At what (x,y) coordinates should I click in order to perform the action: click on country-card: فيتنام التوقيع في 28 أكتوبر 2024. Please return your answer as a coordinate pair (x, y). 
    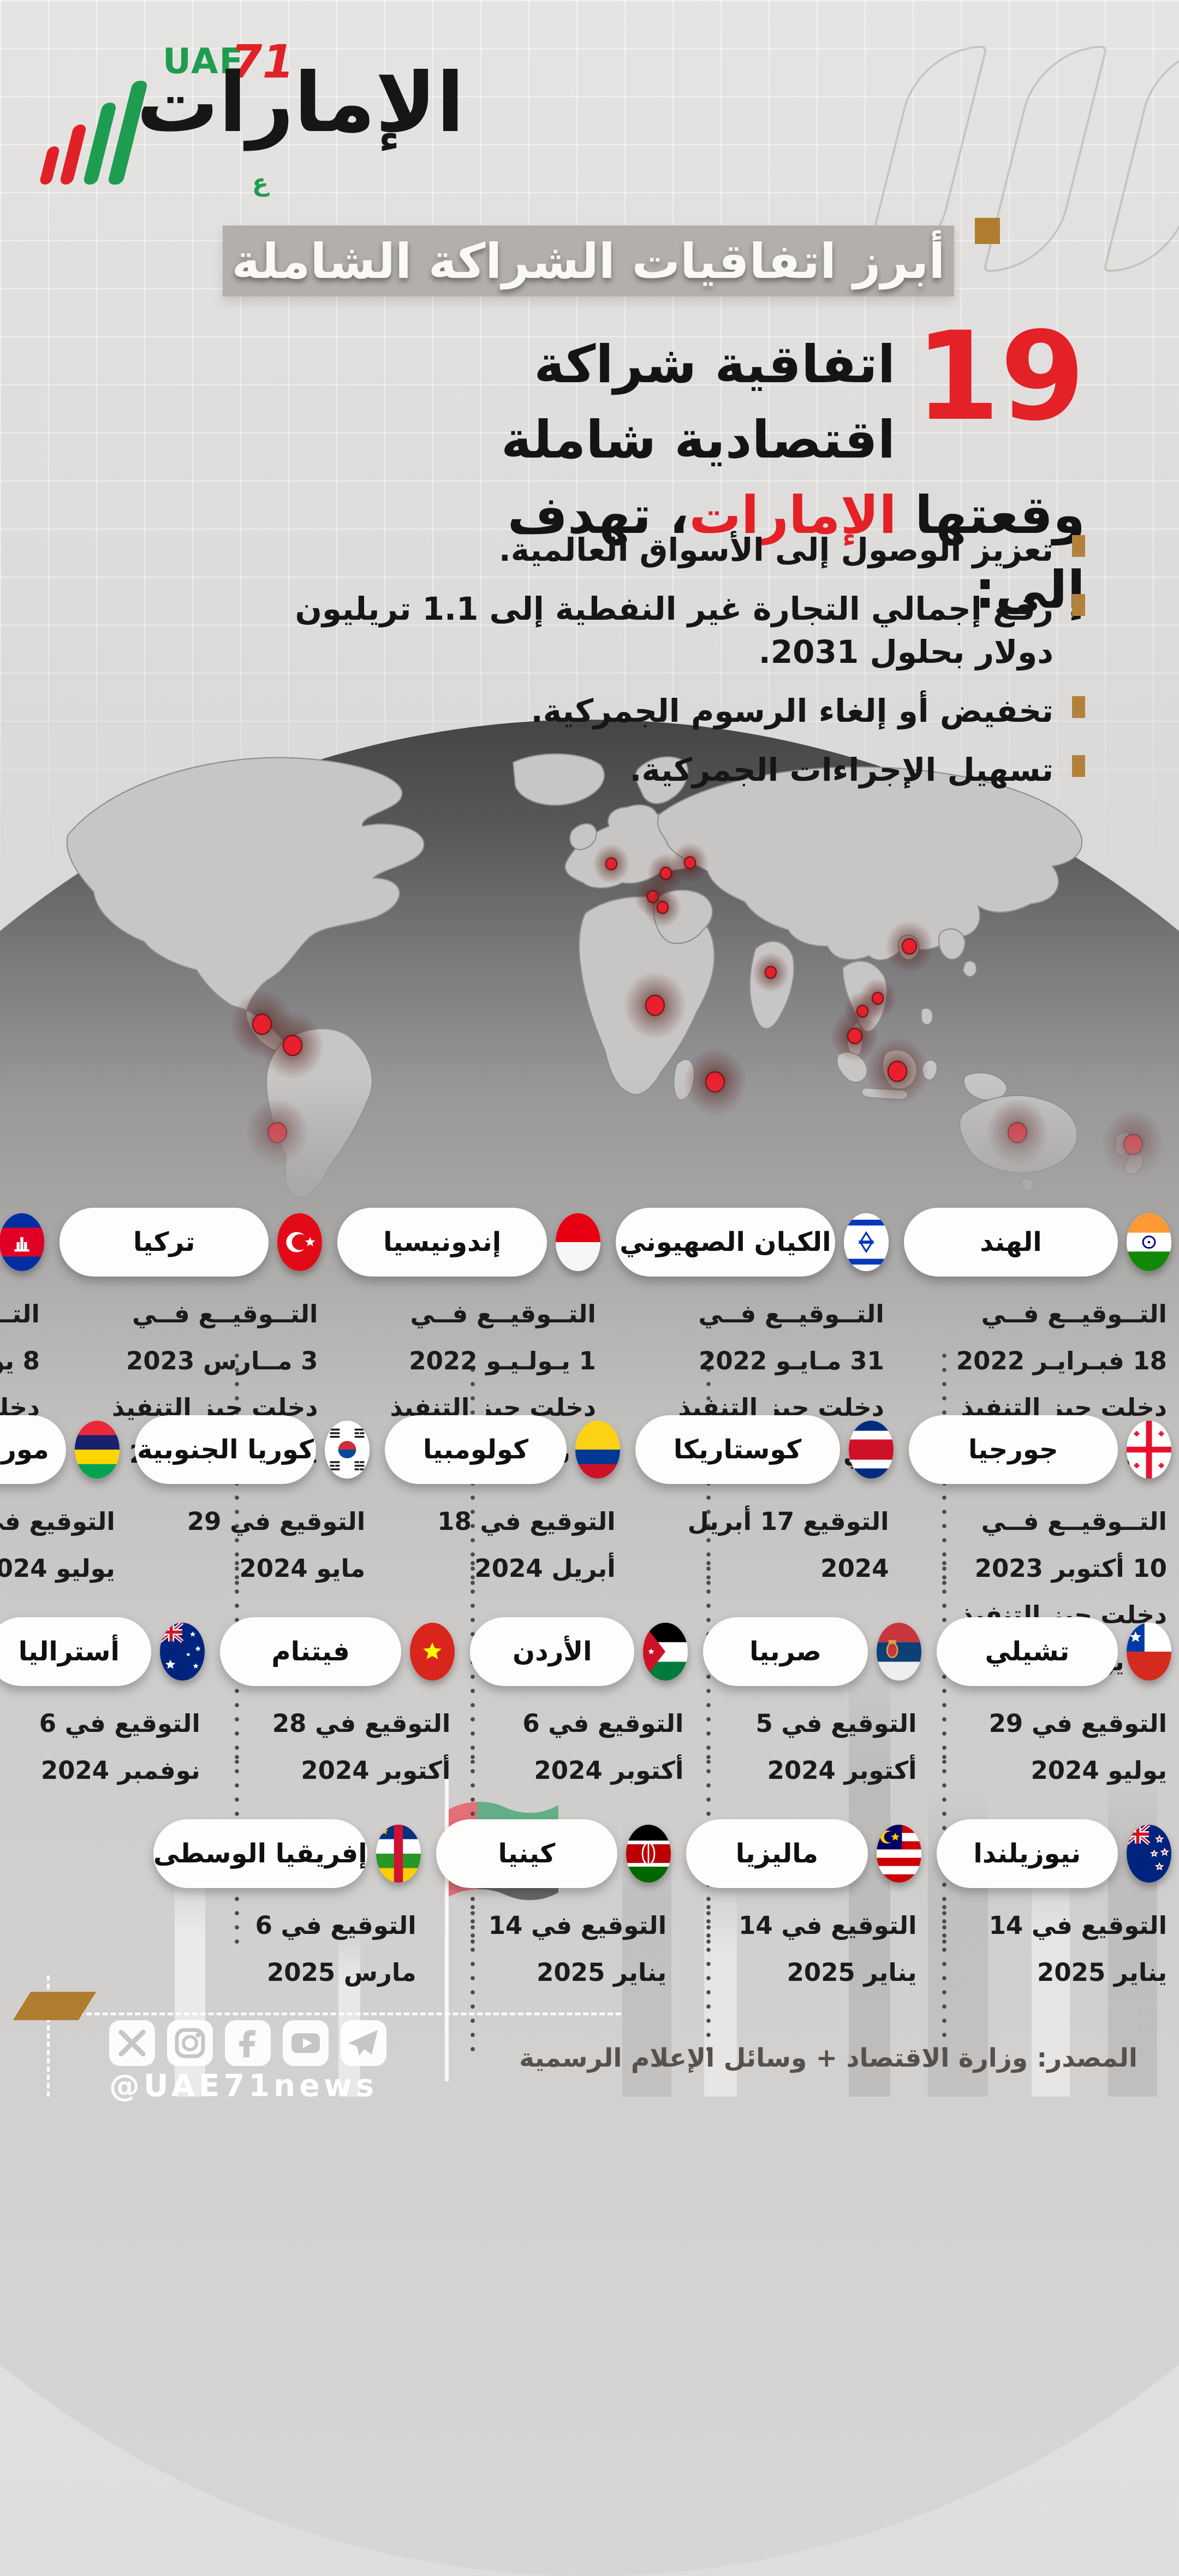
    Looking at the image, I should click on (337, 1705).